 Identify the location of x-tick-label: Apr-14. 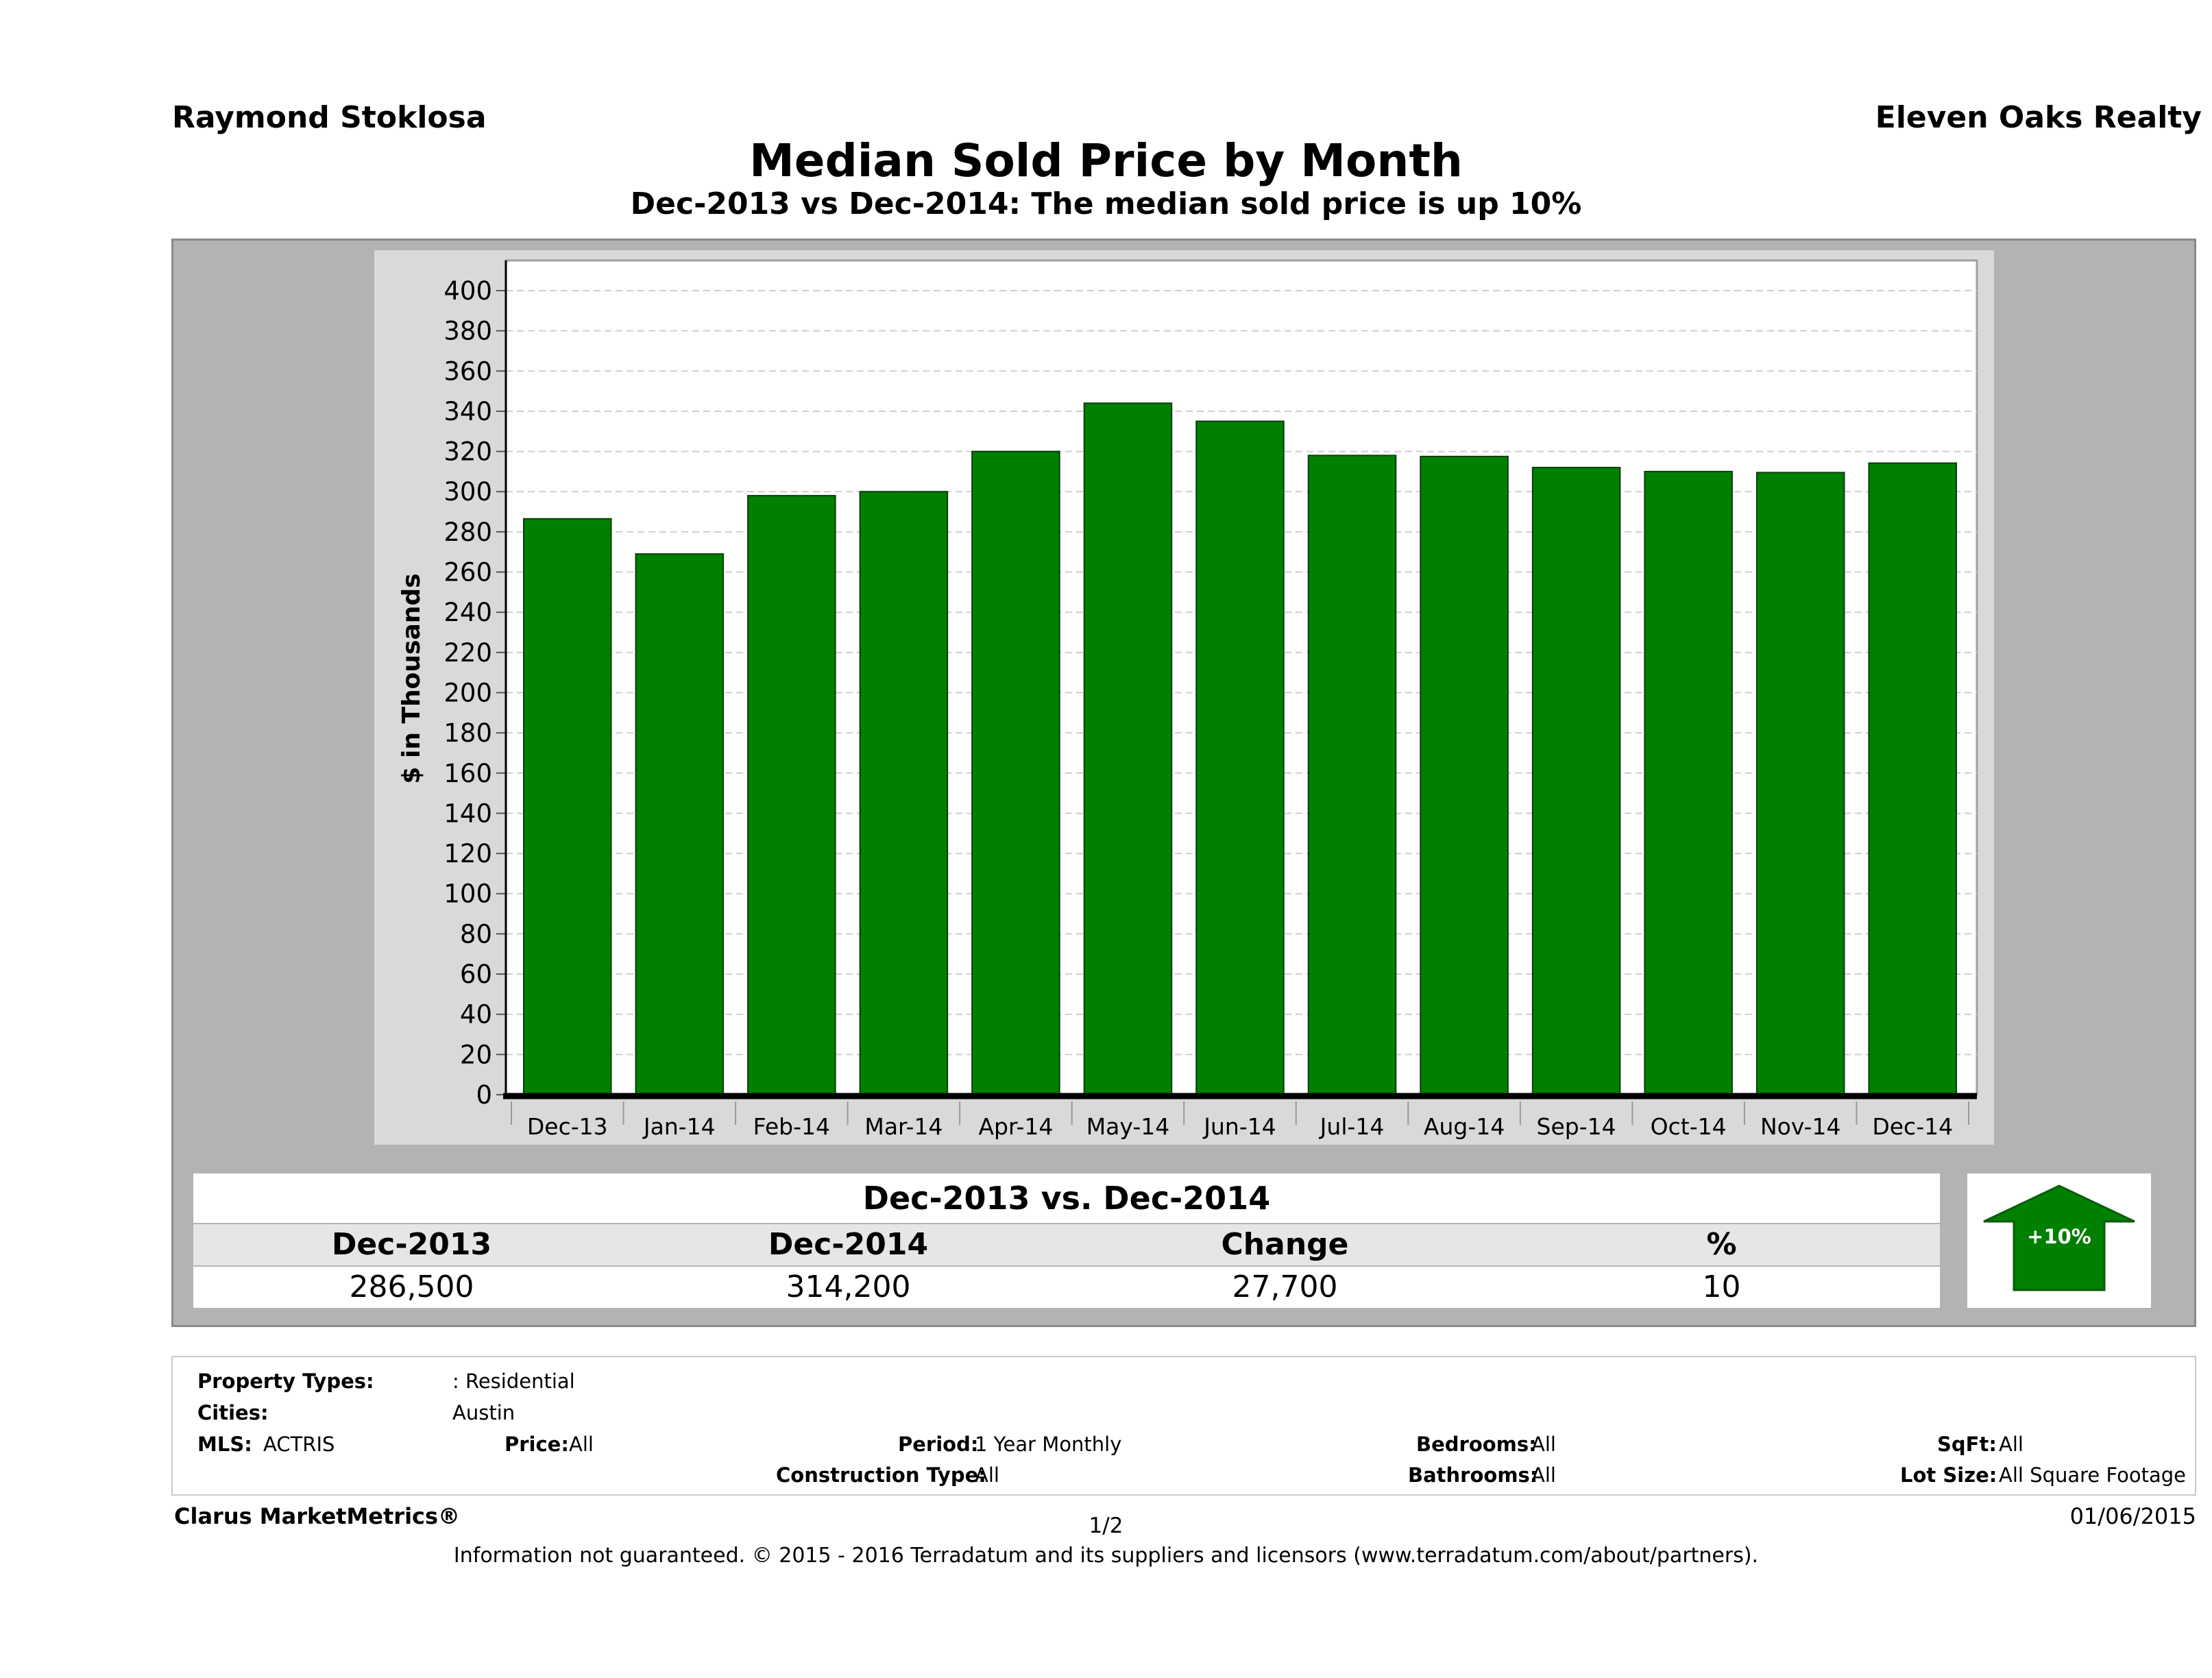
(1016, 1126).